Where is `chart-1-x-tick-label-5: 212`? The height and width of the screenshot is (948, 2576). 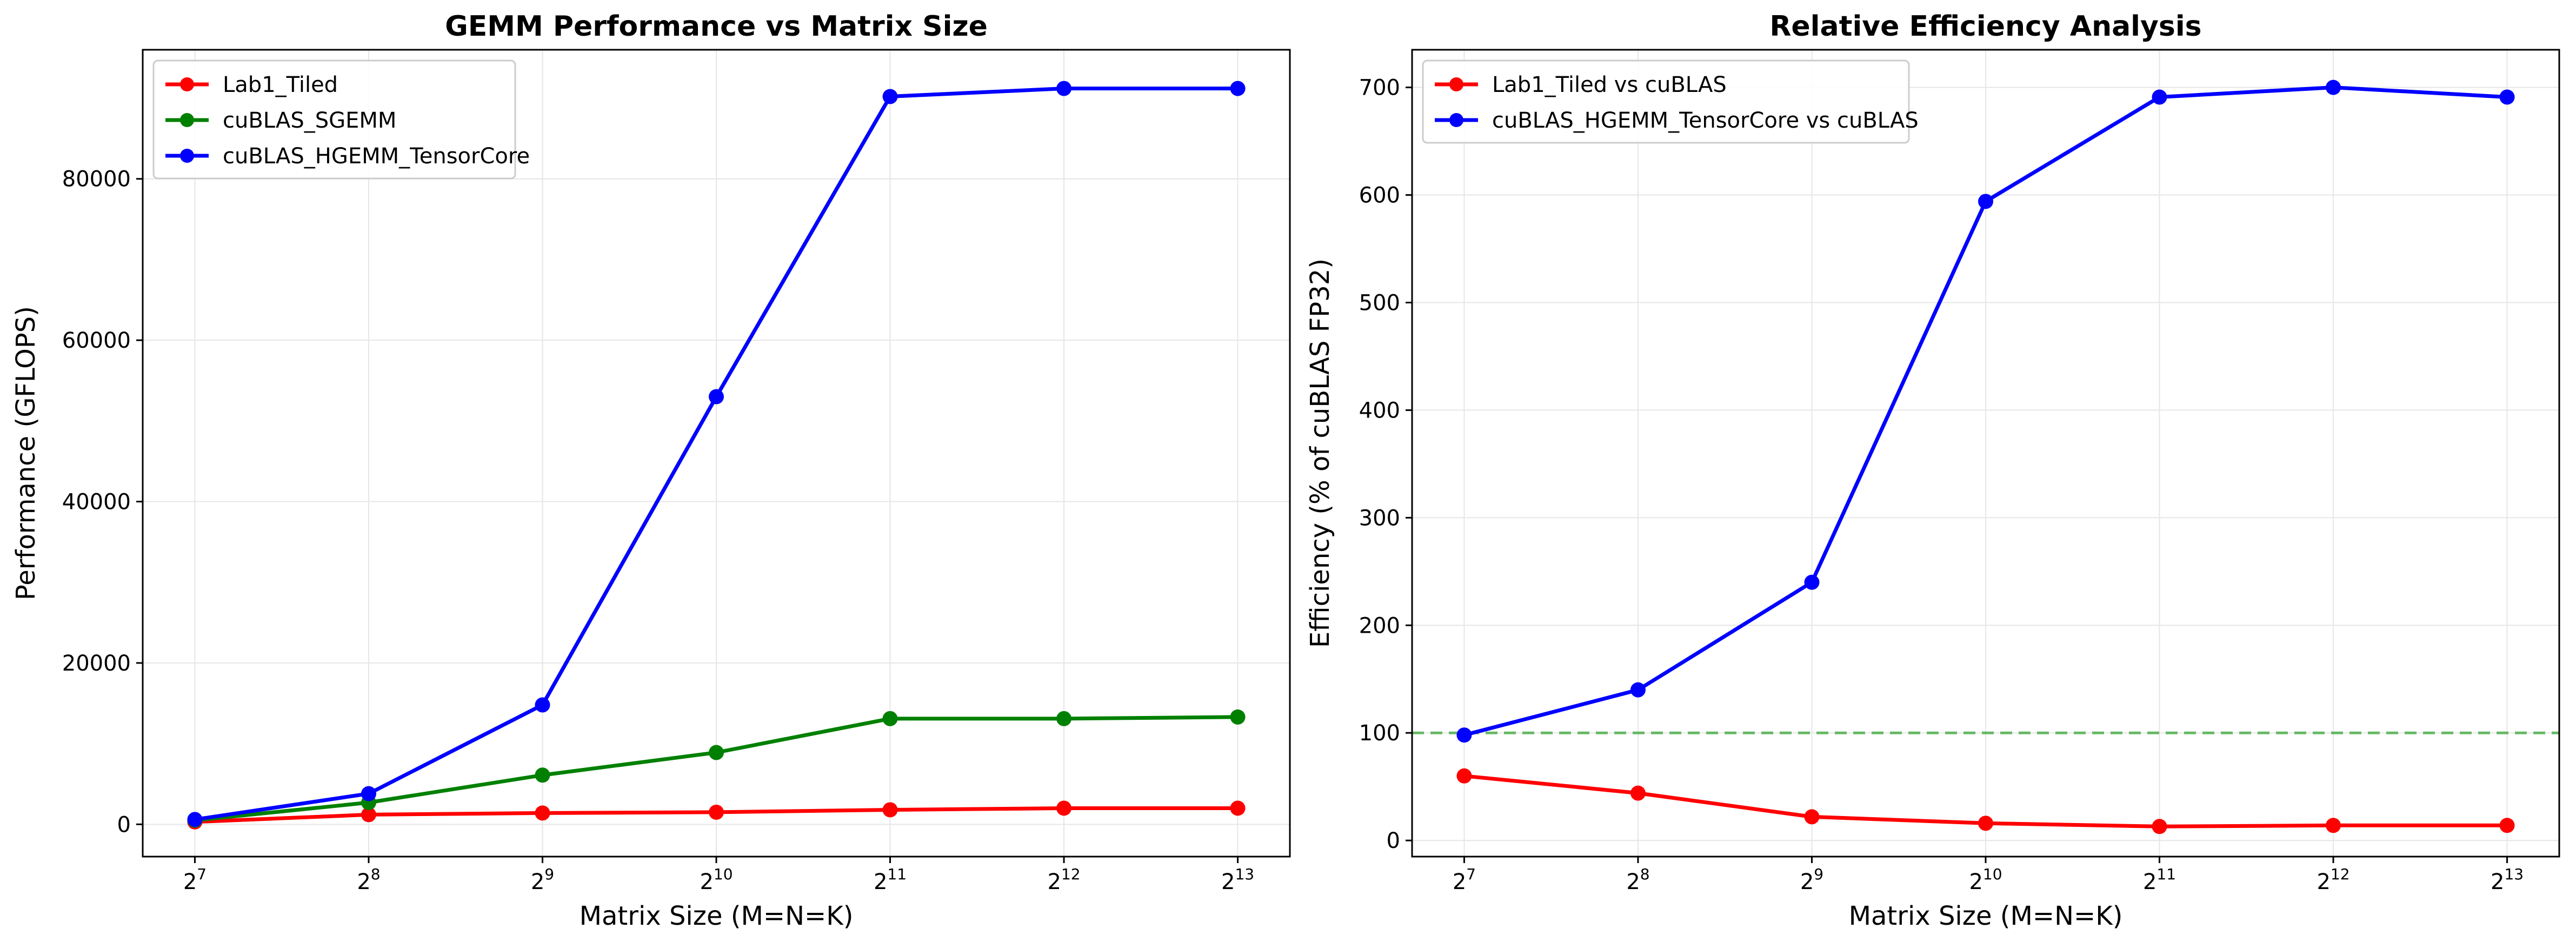
chart-1-x-tick-label-5: 212 is located at coordinates (1063, 879).